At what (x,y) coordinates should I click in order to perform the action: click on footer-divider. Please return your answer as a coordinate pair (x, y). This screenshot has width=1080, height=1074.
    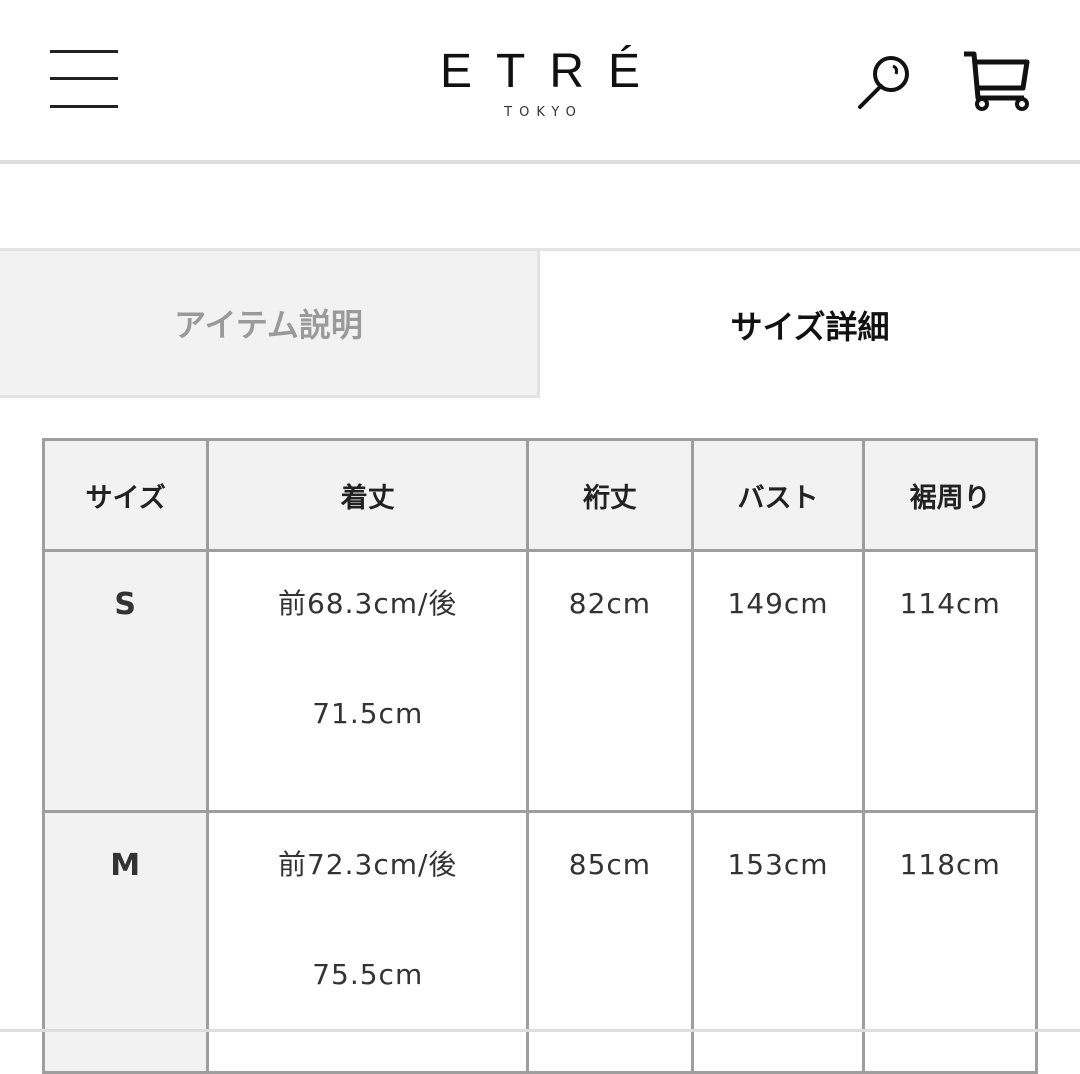
    Looking at the image, I should click on (540, 1030).